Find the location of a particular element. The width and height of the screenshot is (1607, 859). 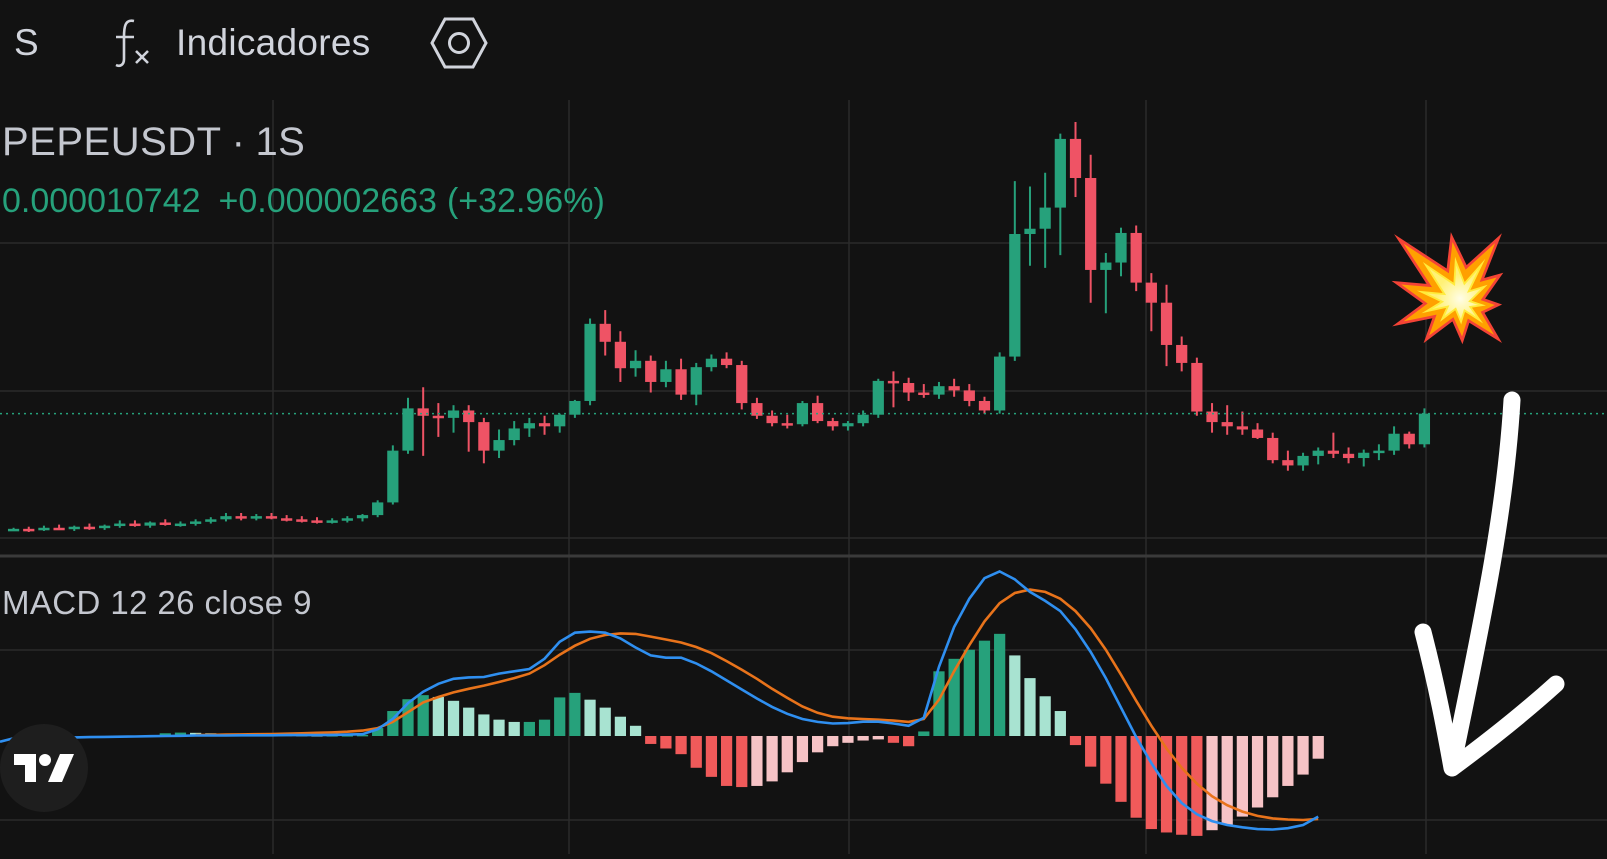

settings-button is located at coordinates (459, 43).